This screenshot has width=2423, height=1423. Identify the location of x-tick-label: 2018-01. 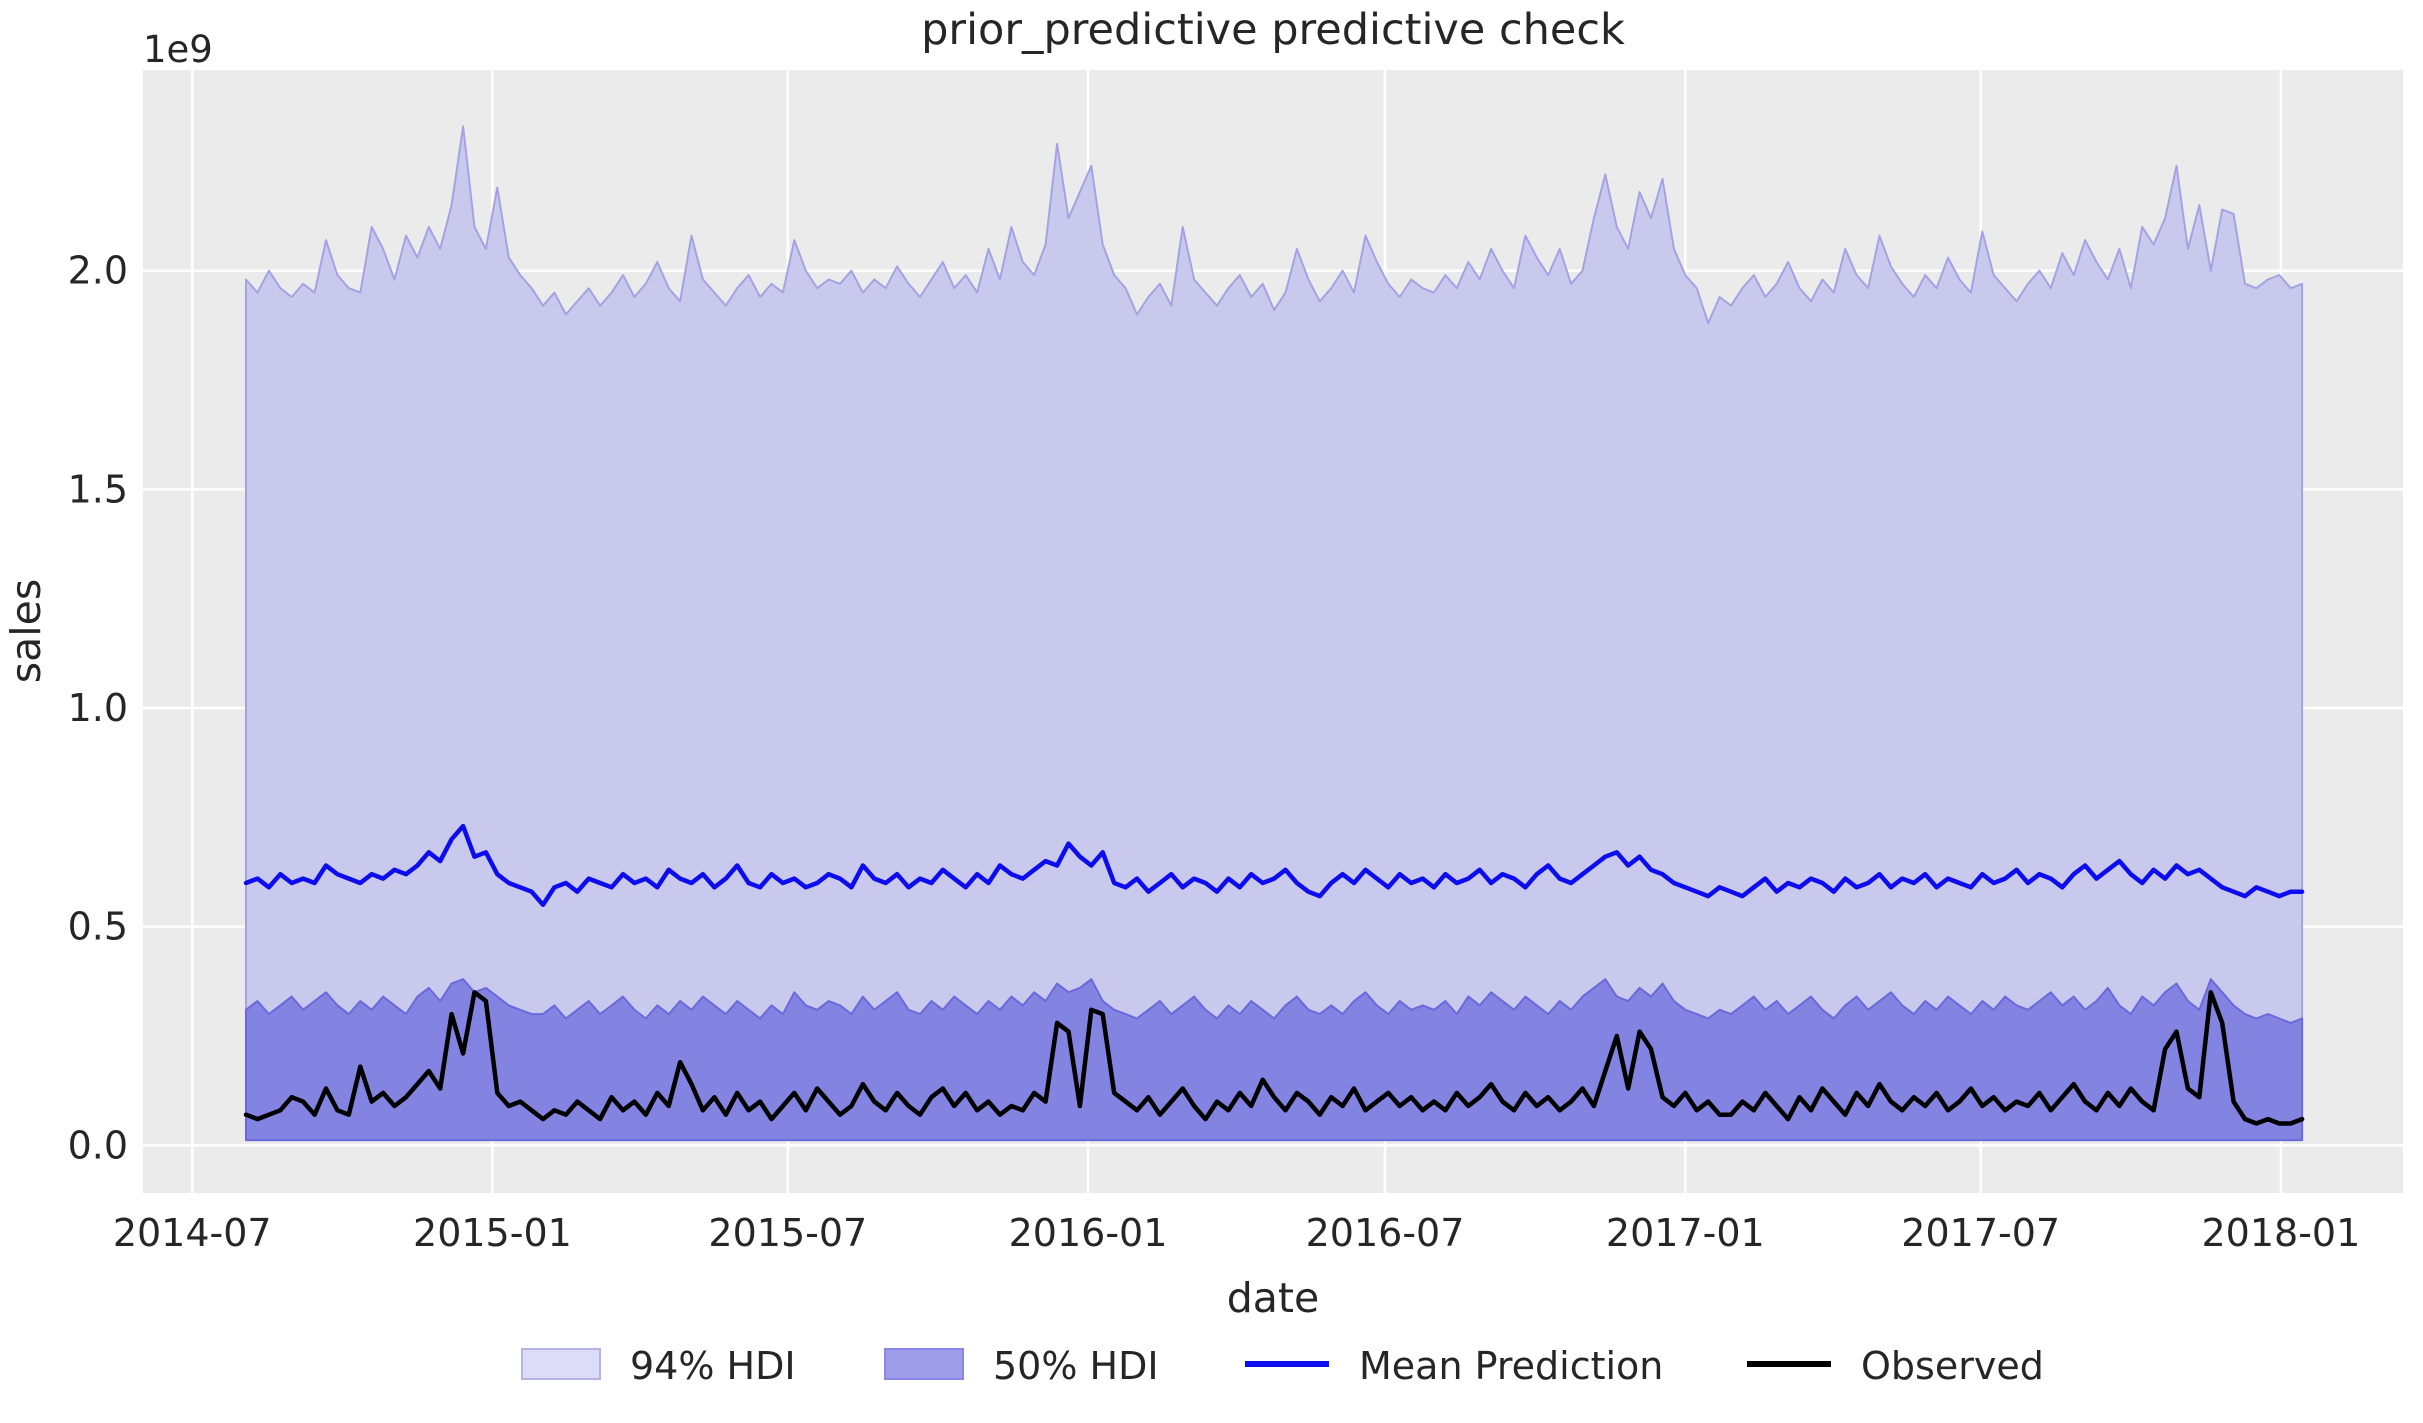
(2280, 1233).